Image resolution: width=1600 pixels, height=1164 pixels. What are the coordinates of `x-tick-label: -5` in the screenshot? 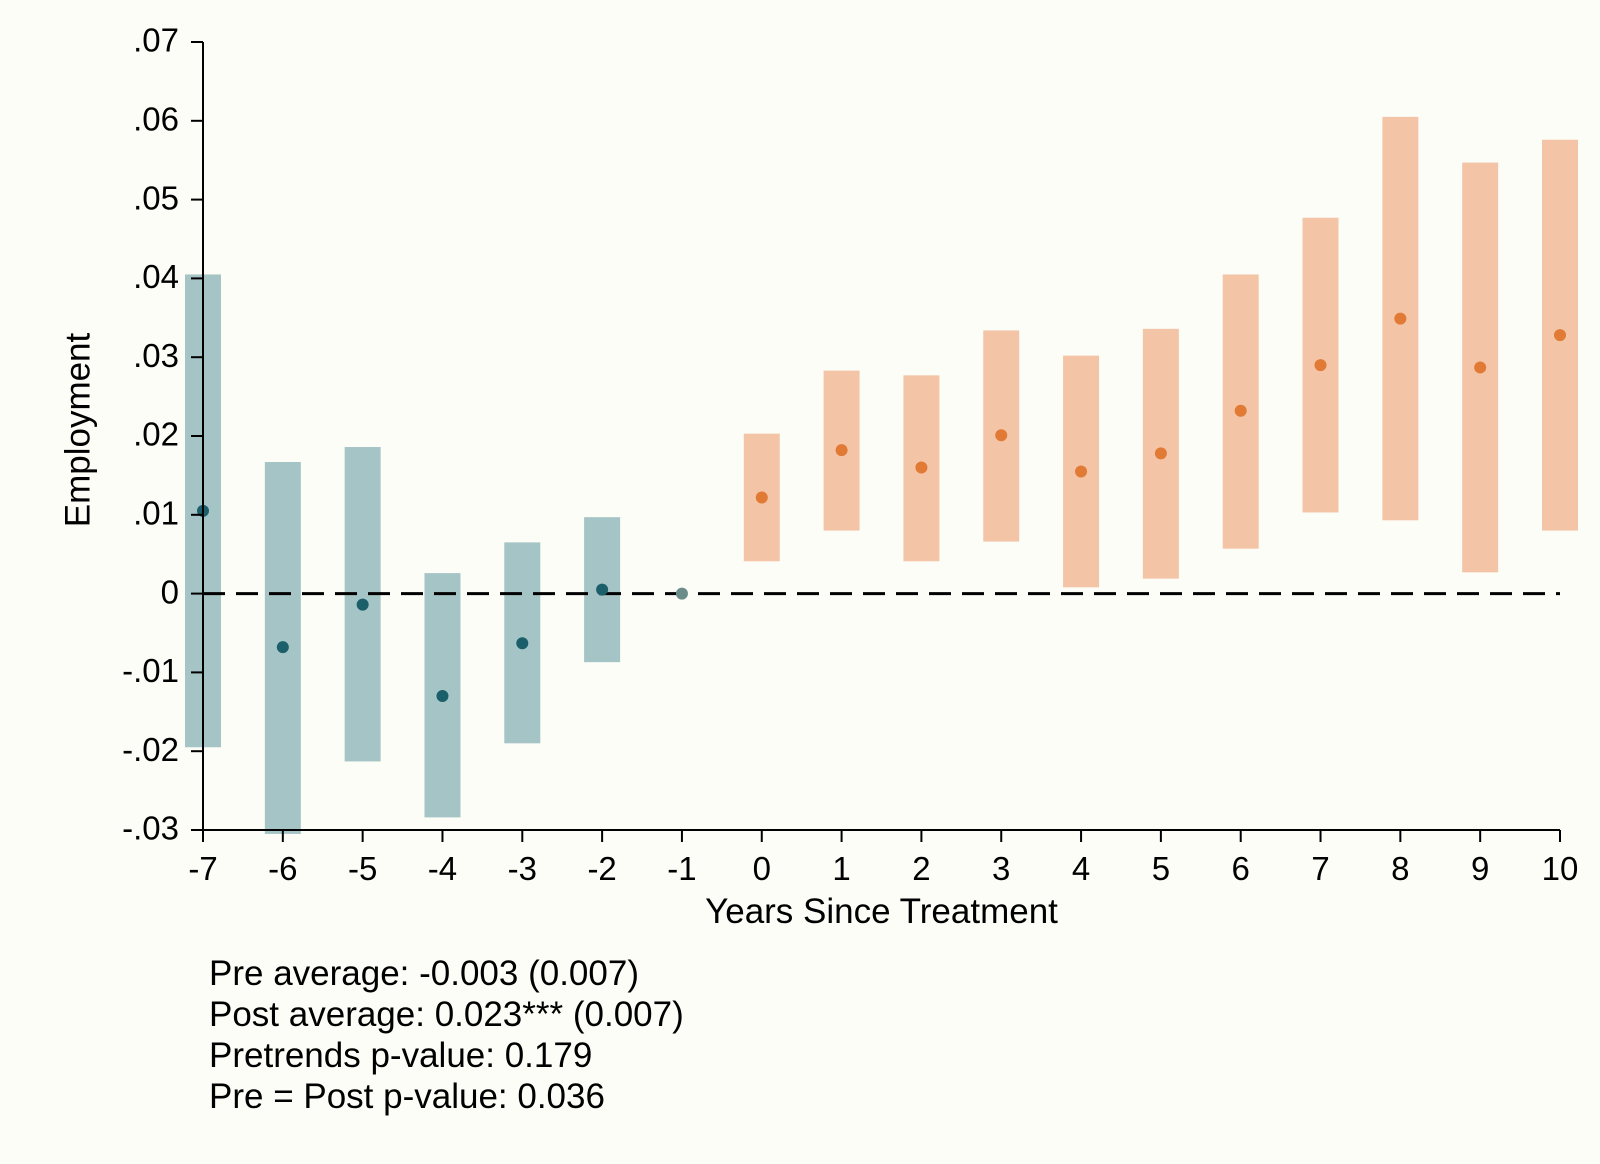 It's located at (362, 868).